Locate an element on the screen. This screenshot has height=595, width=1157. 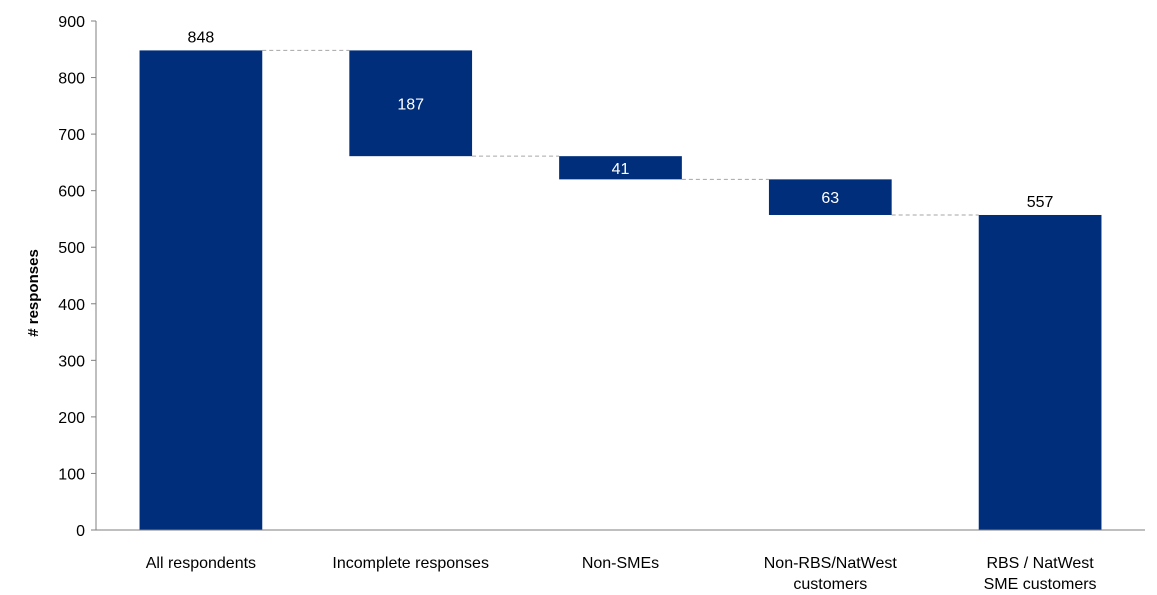
y-tick-label: 600 is located at coordinates (71, 192).